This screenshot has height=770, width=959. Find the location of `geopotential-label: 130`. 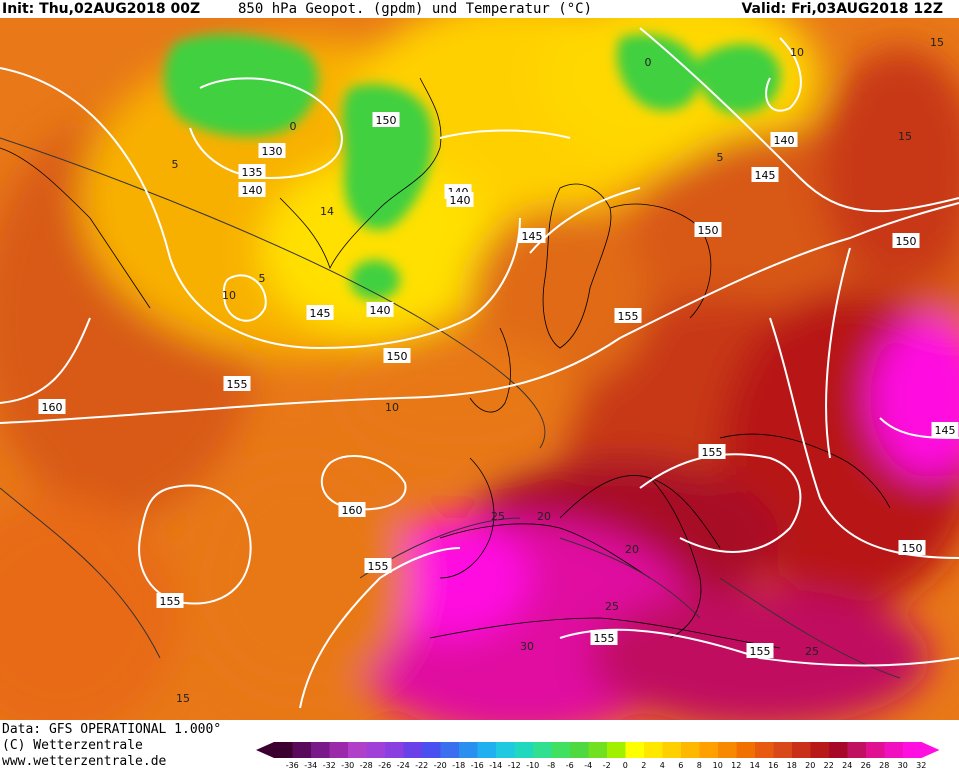

geopotential-label: 130 is located at coordinates (272, 150).